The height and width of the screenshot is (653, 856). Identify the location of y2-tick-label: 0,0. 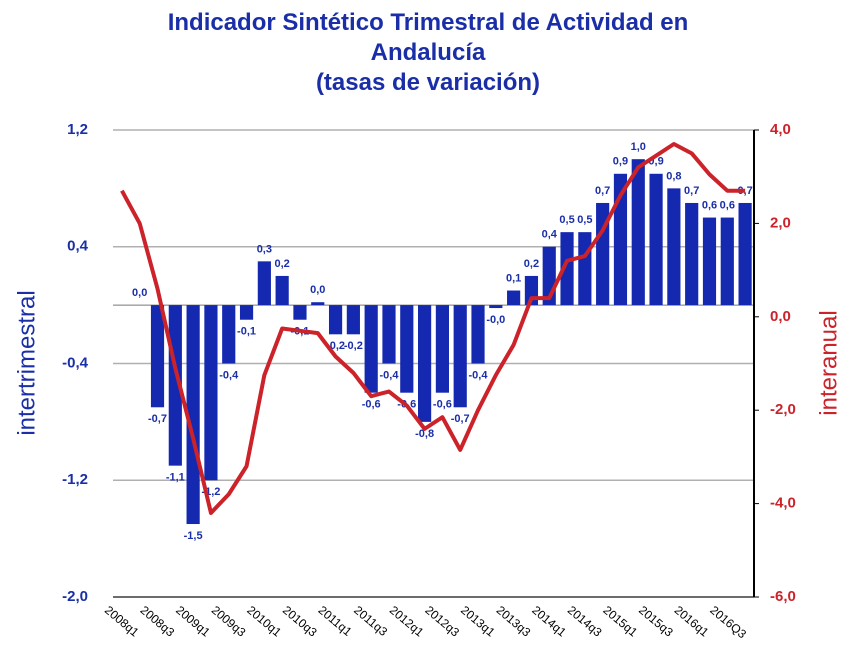
(780, 316).